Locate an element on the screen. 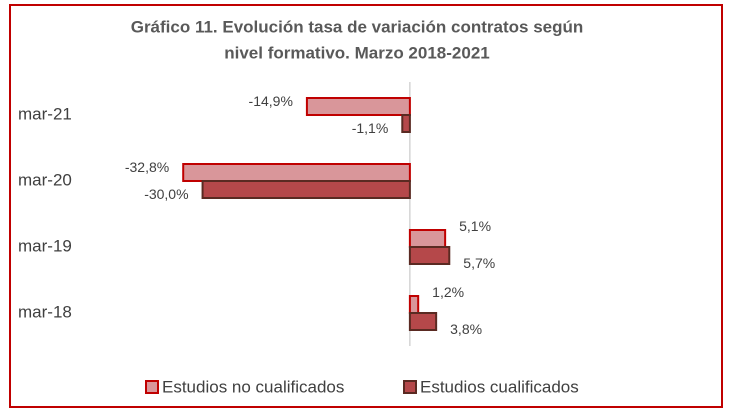 The width and height of the screenshot is (734, 411). data-label: -14,9% is located at coordinates (271, 101).